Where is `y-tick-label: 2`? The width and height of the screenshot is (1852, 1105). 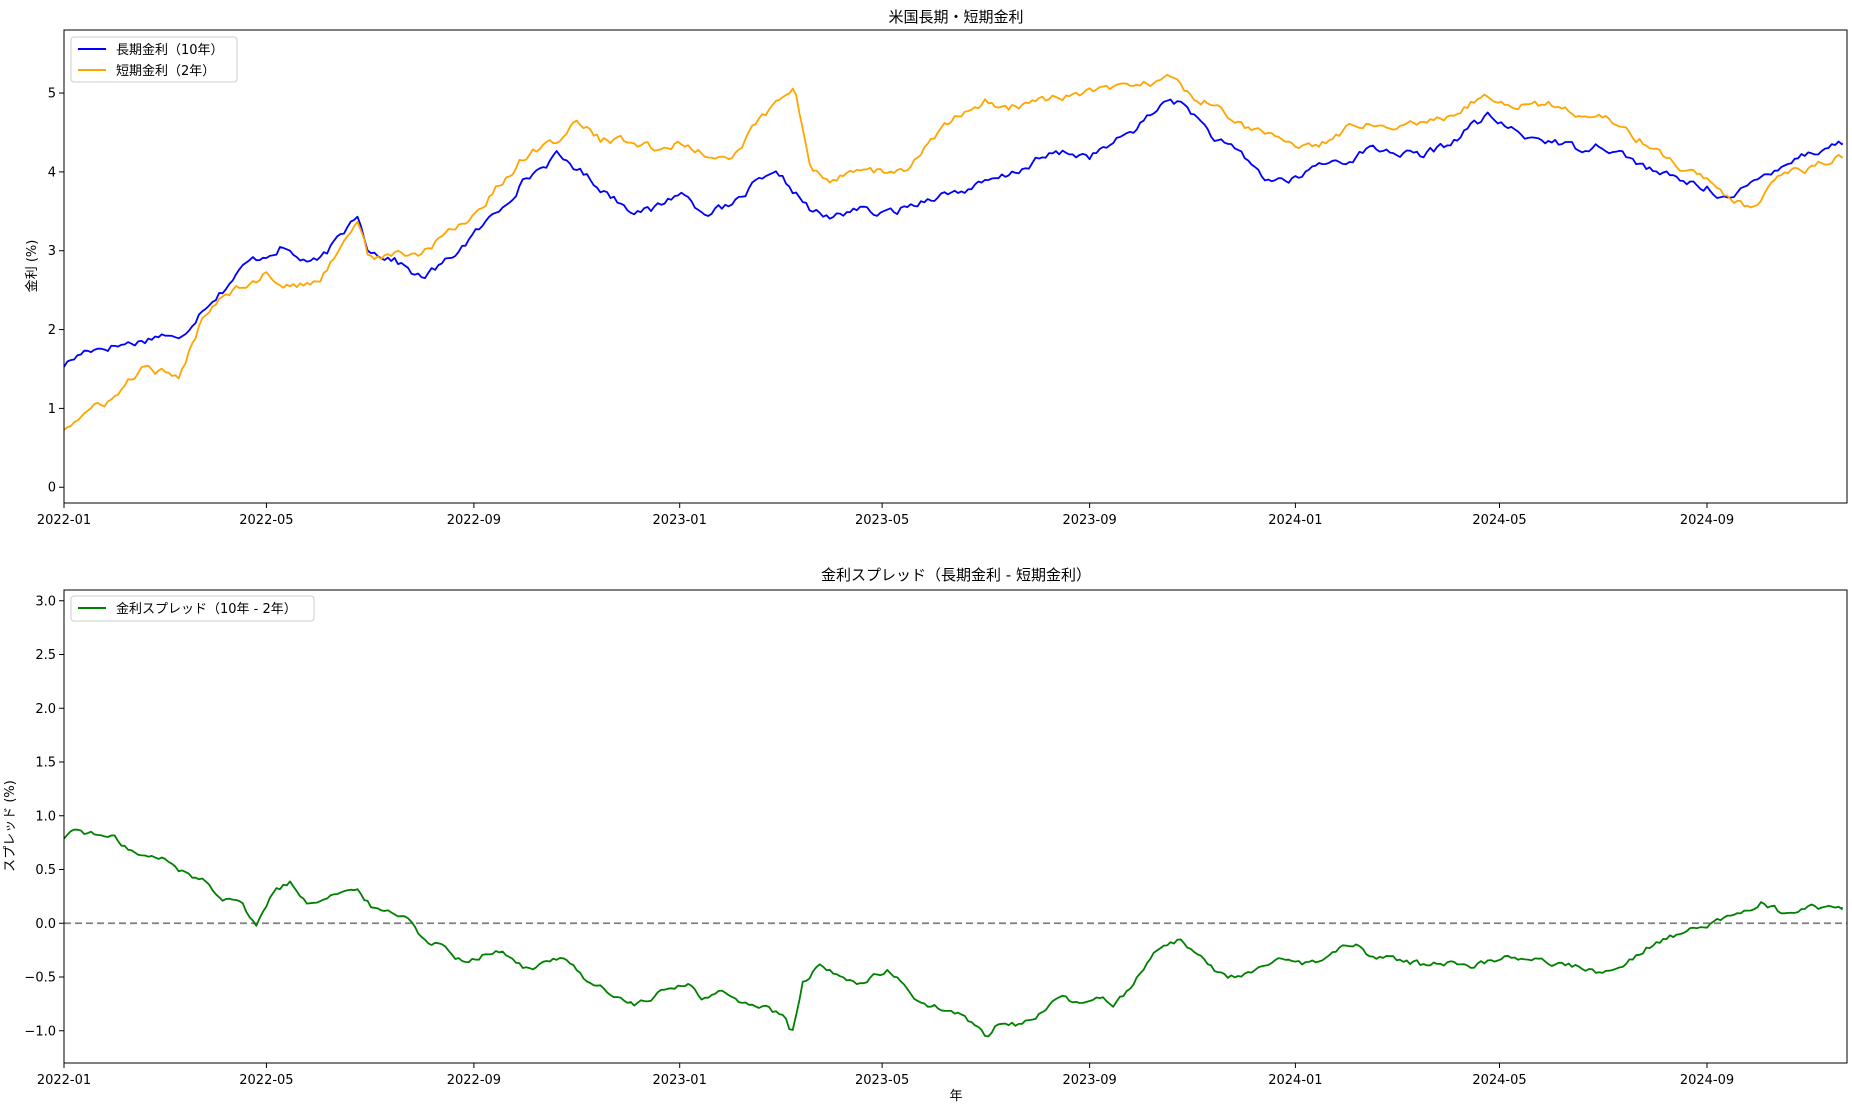 y-tick-label: 2 is located at coordinates (52, 330).